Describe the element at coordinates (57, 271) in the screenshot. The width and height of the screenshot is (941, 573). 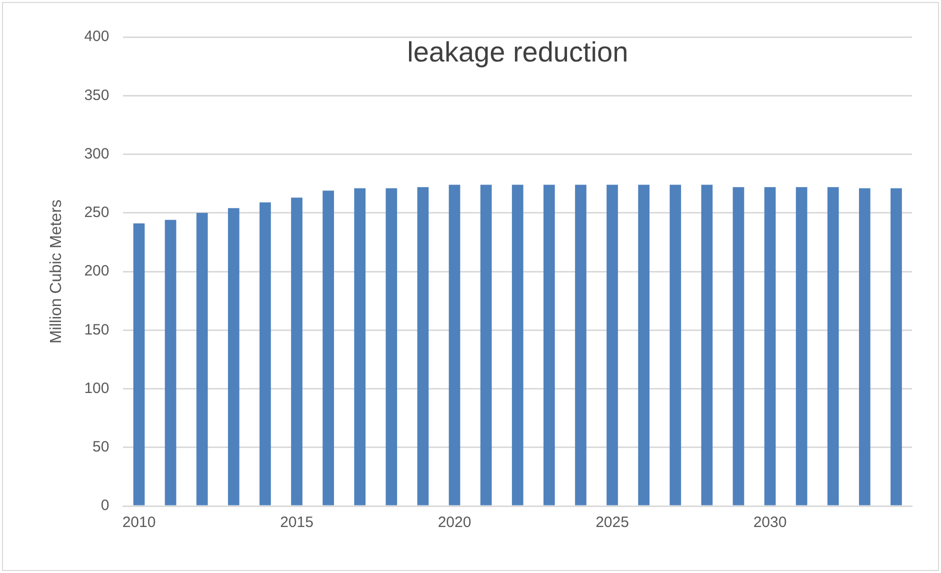
I see `y-axis-title: Million Cubic Meters` at that location.